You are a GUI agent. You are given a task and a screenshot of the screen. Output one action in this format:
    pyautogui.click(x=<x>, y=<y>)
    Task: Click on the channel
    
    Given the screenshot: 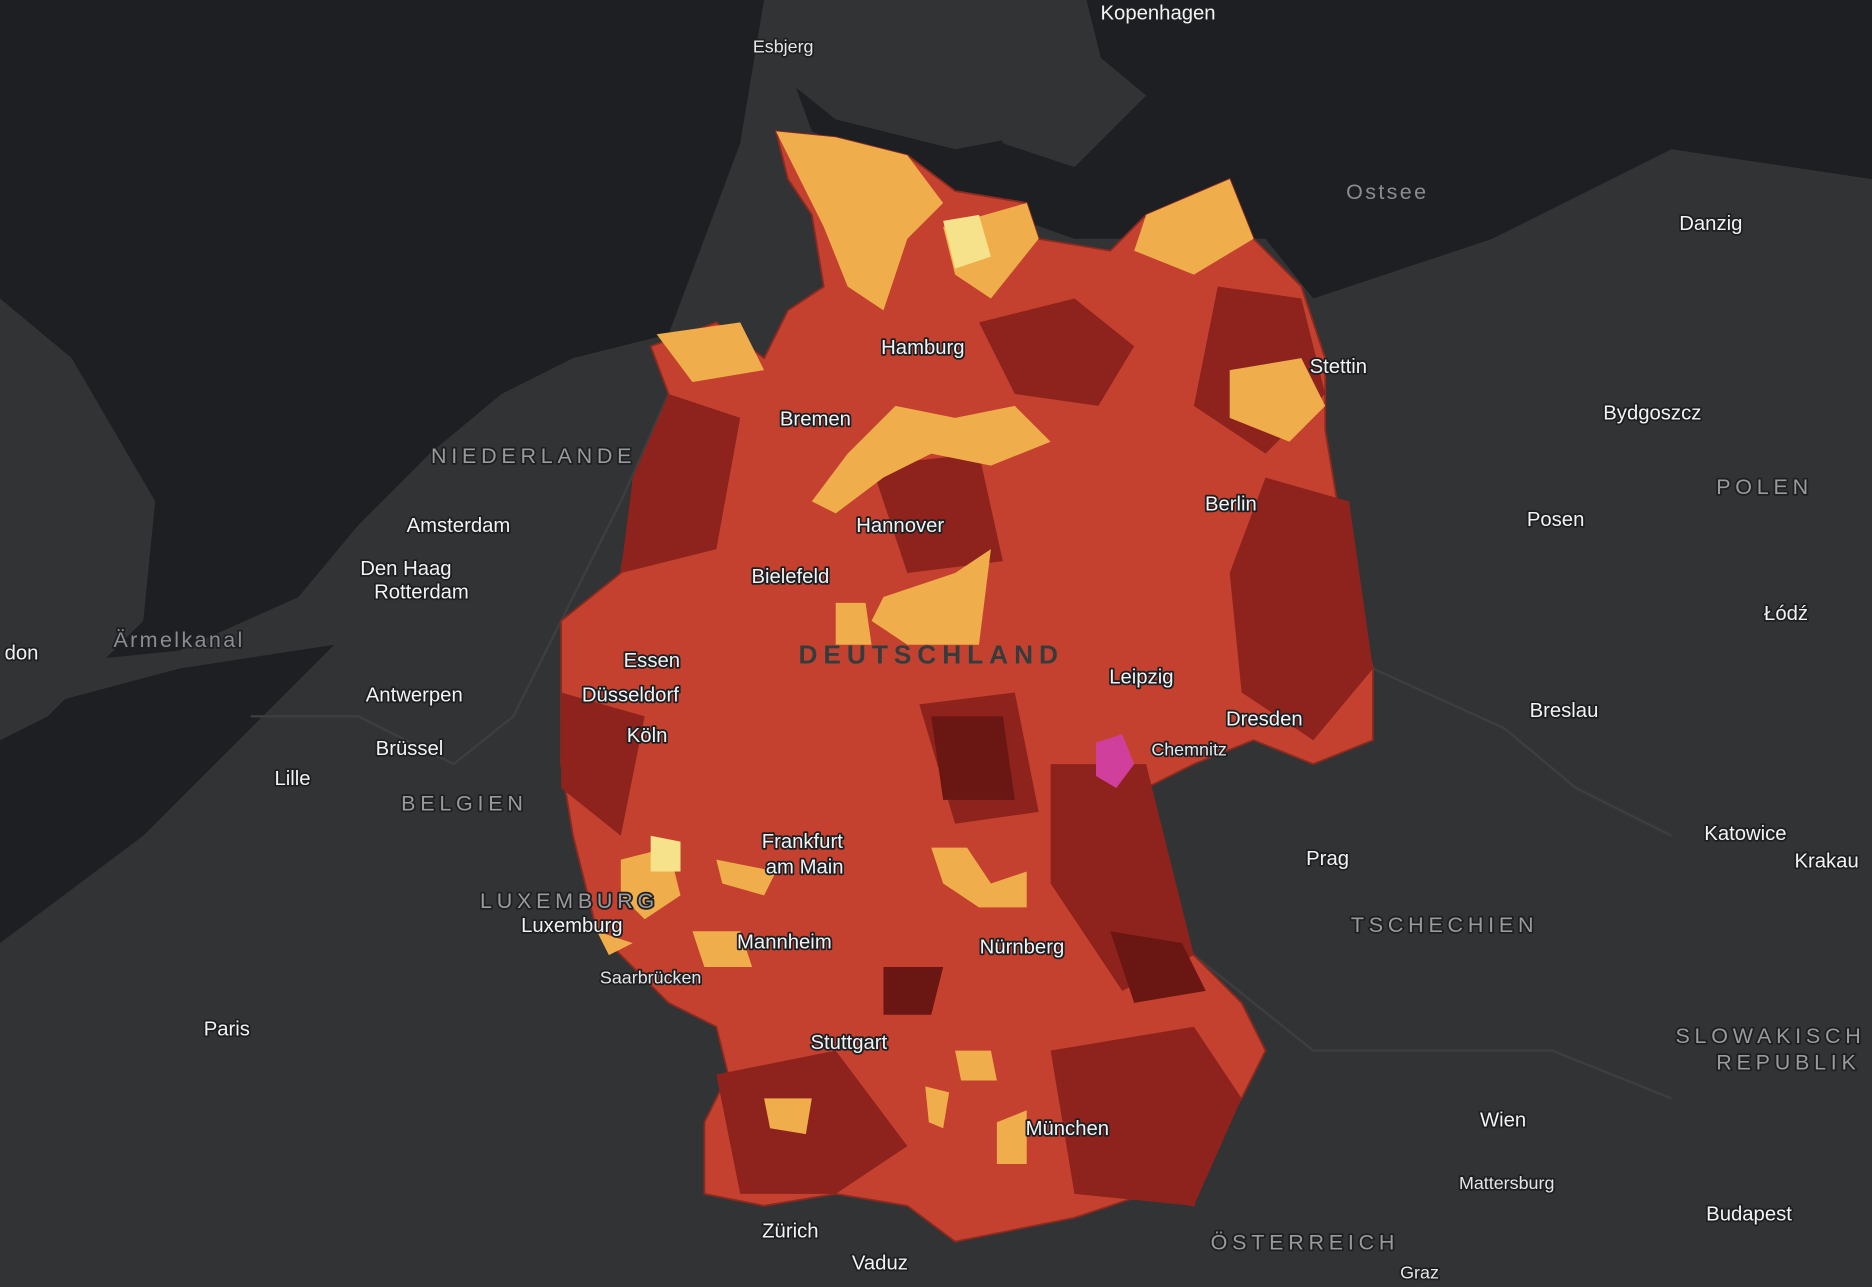 What is the action you would take?
    pyautogui.click(x=167, y=794)
    